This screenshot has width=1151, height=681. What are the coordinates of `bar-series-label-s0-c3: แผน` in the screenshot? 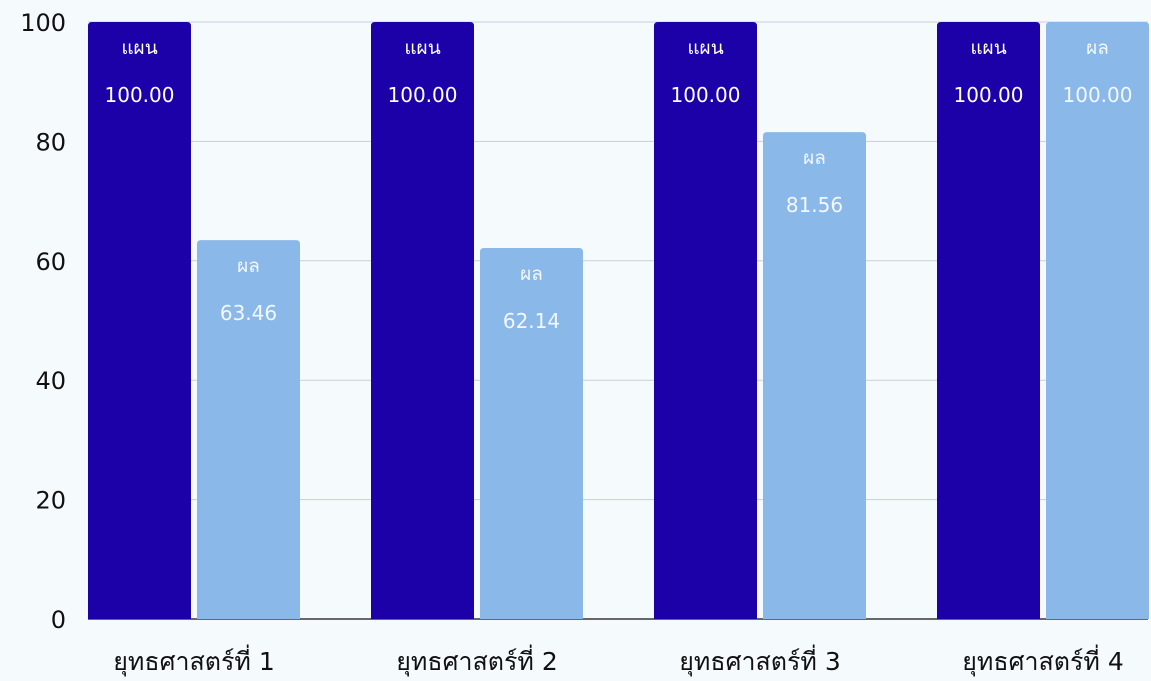 It's located at (988, 48).